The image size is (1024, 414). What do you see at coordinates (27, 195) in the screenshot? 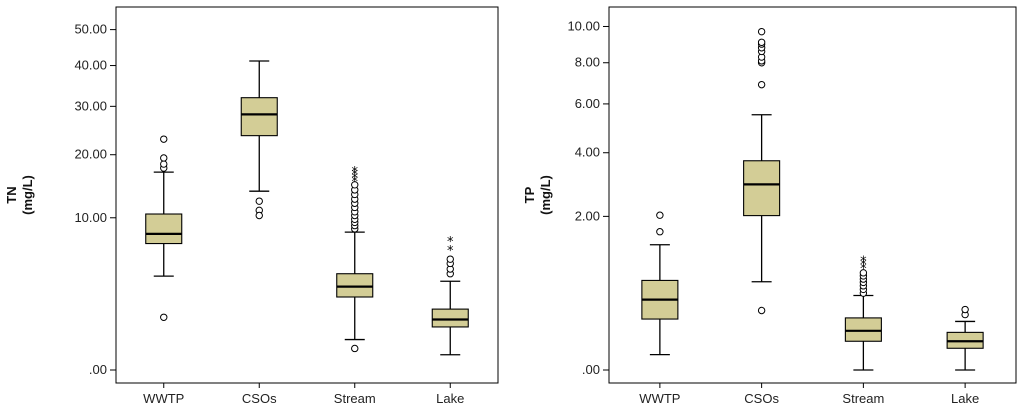
I see `tn-y-axis-unit: (mg/L)` at bounding box center [27, 195].